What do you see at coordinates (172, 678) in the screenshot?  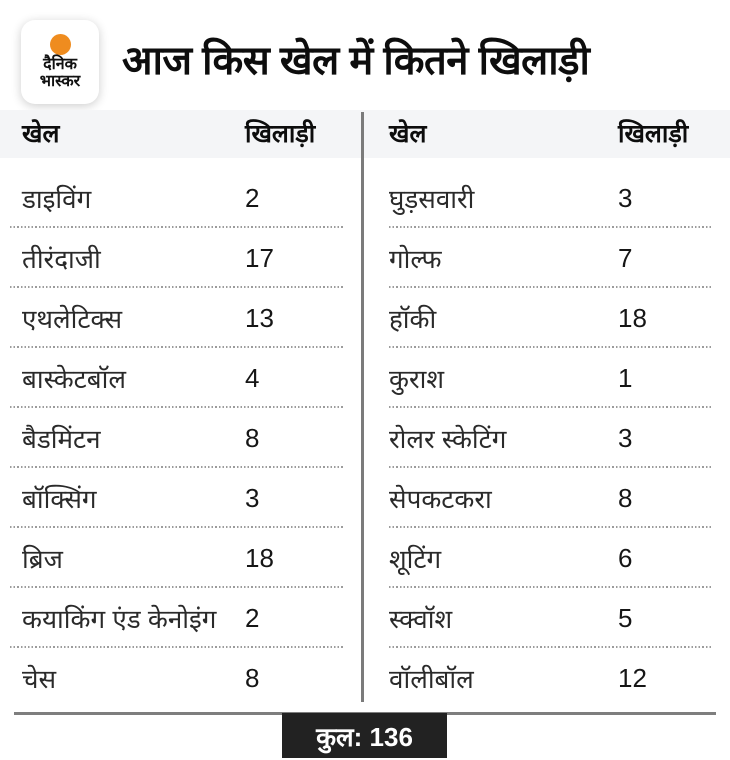 I see `table-row: चेस 8` at bounding box center [172, 678].